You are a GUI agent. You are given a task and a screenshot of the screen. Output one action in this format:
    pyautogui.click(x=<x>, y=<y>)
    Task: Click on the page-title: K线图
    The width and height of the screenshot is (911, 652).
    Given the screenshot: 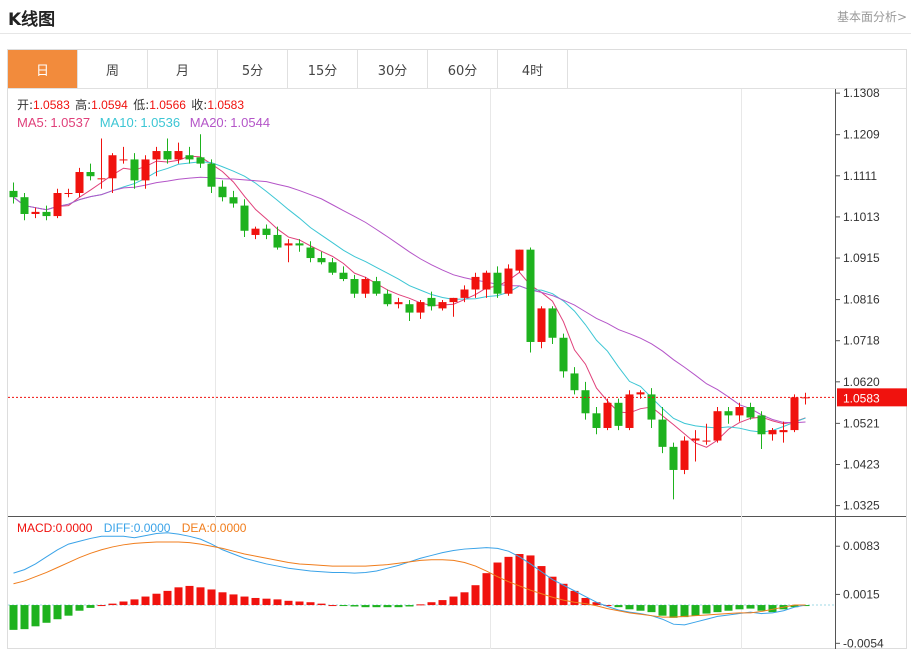 What is the action you would take?
    pyautogui.click(x=32, y=20)
    